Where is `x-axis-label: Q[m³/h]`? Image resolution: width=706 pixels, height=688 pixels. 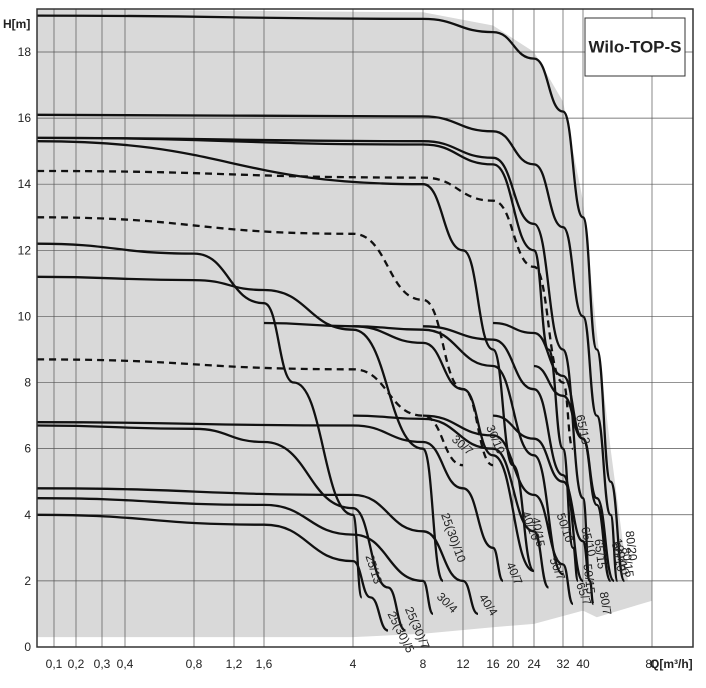
x-axis-label: Q[m³/h] is located at coordinates (671, 664).